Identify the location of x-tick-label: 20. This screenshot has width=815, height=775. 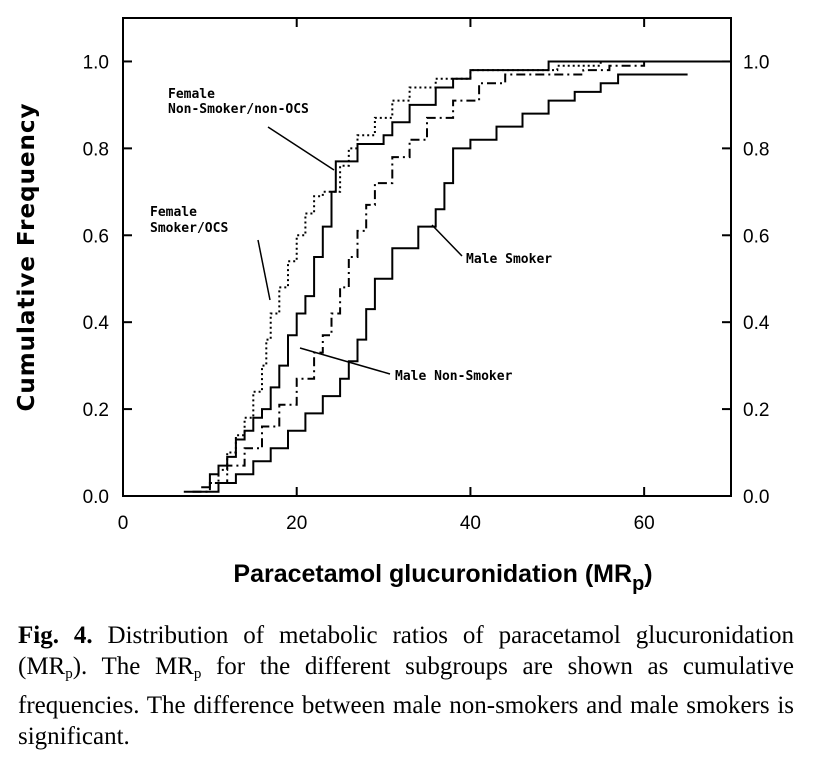
(296, 523).